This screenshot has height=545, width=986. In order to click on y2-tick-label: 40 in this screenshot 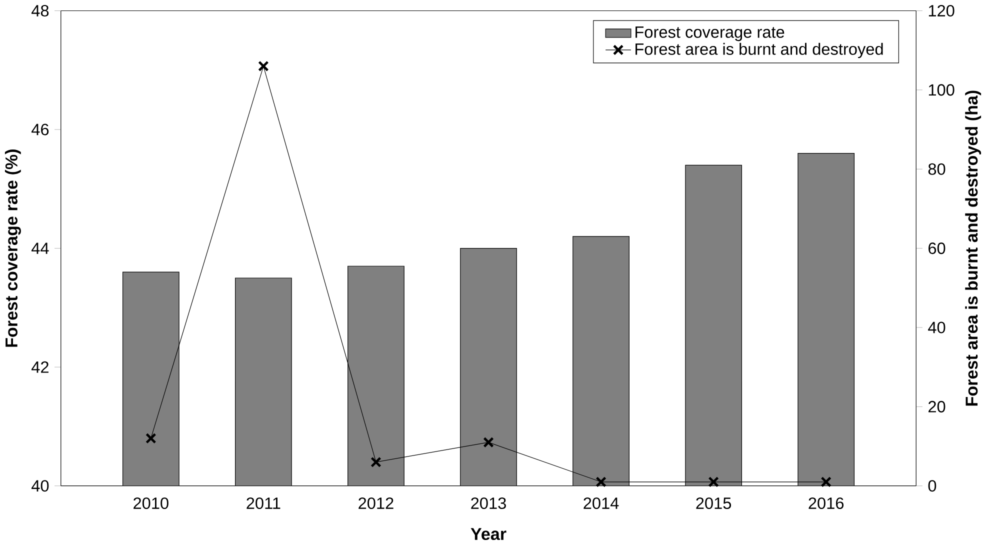, I will do `click(937, 328)`.